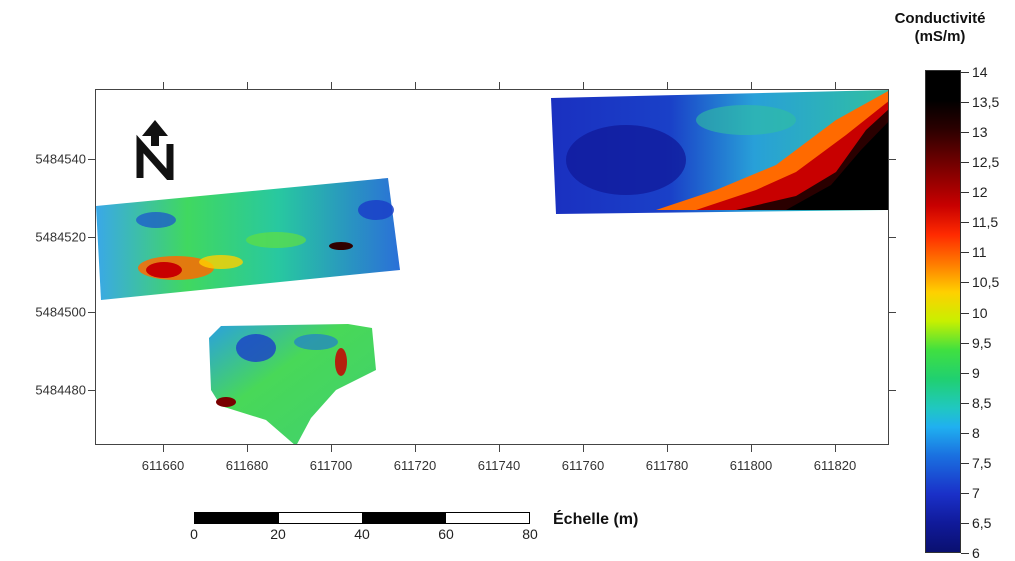 The image size is (1015, 561). Describe the element at coordinates (982, 342) in the screenshot. I see `colorbar-tick-label: 9,5` at that location.